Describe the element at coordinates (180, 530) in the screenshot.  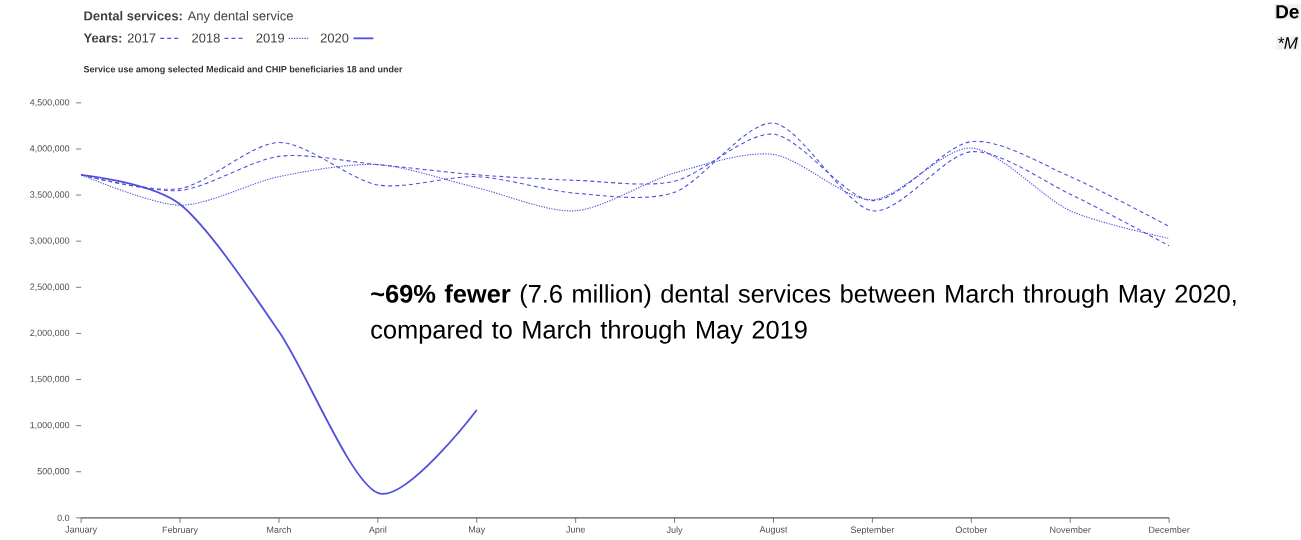
I see `x-tick-label: February` at that location.